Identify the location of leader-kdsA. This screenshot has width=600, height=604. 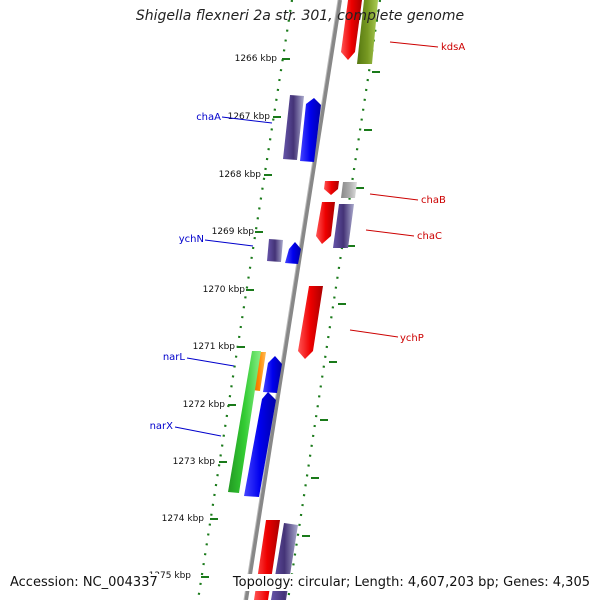
(414, 44).